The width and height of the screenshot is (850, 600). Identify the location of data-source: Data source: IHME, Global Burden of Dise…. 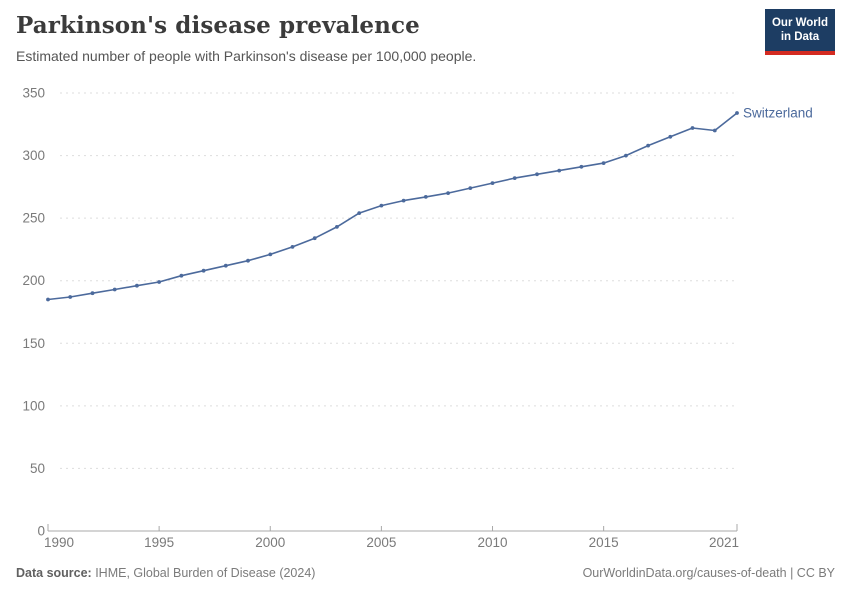
(165, 573).